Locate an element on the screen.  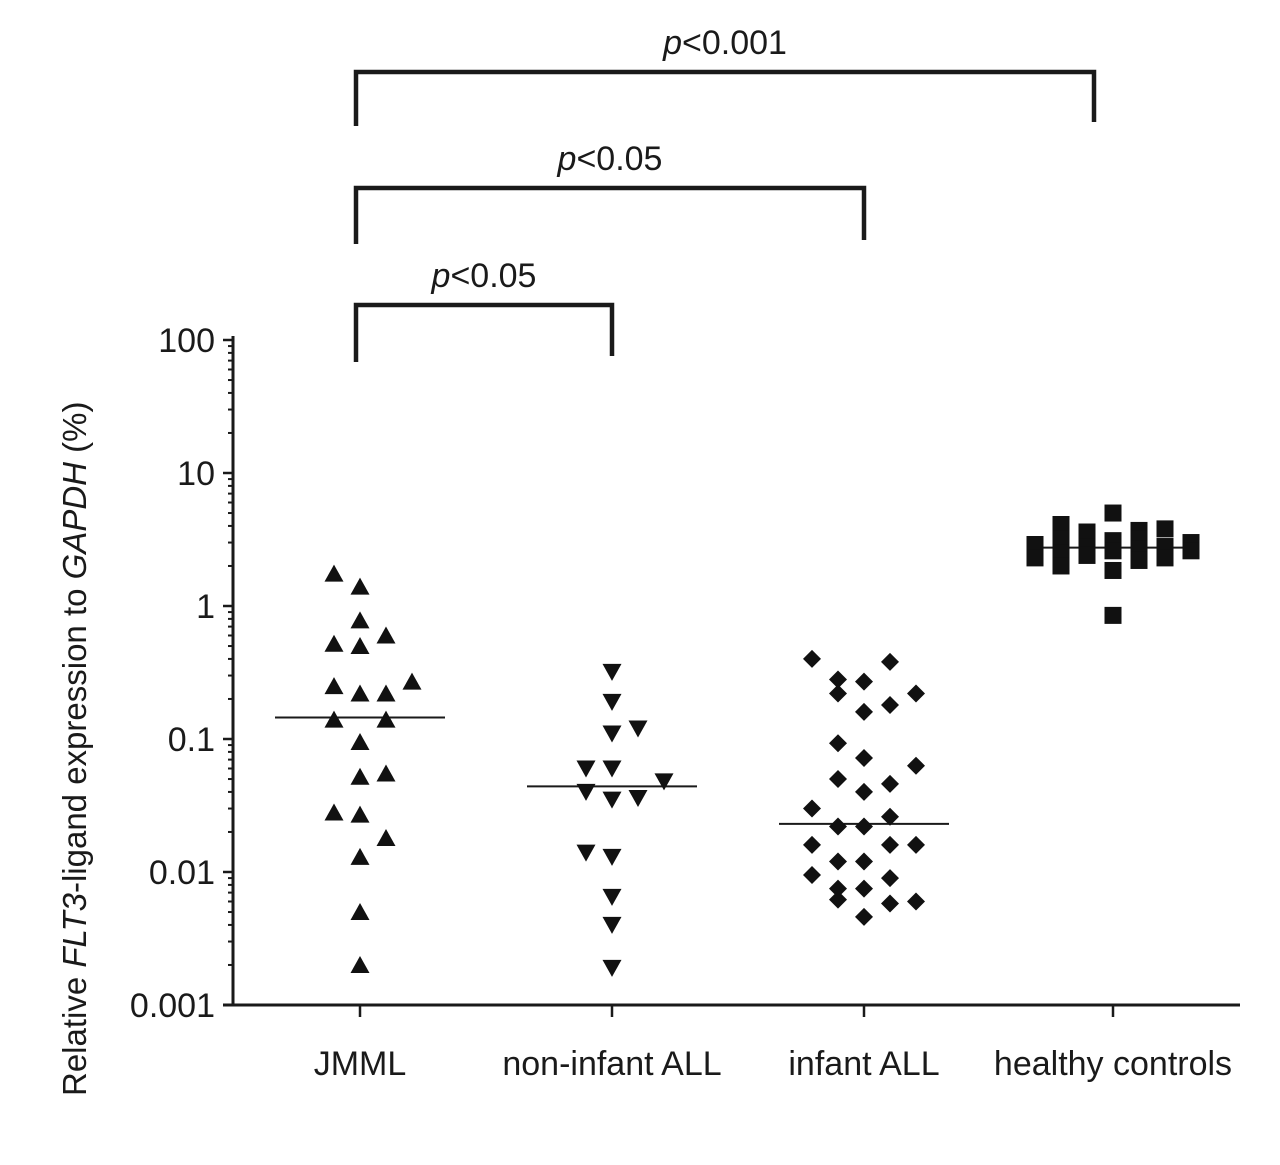
x-category-label: non-infant ALL is located at coordinates (611, 1064).